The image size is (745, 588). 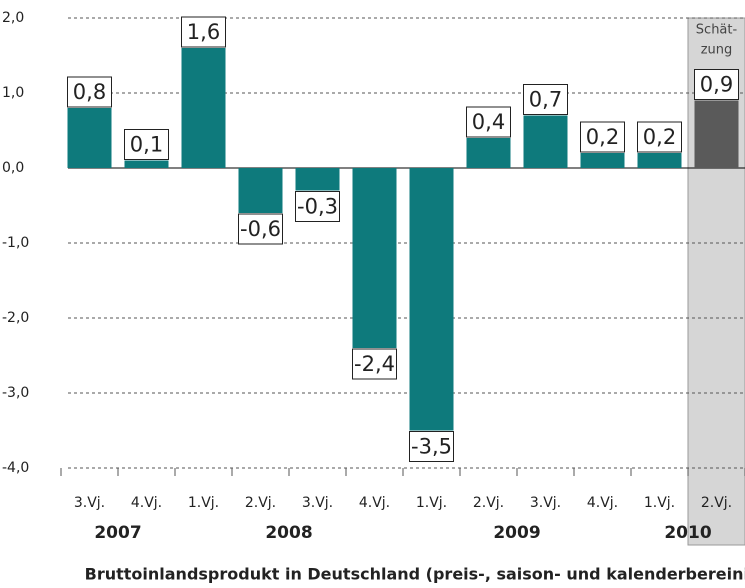 I want to click on group-label: 2010, so click(x=687, y=533).